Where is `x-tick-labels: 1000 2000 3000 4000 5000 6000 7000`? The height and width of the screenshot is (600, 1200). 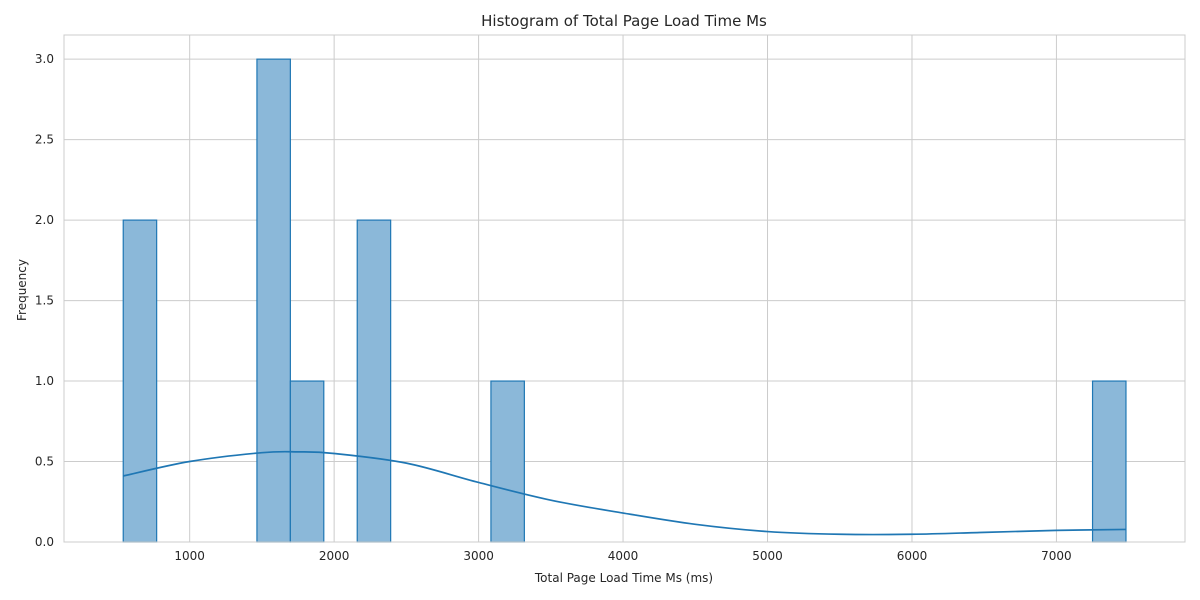
x-tick-labels: 1000 2000 3000 4000 5000 6000 7000 is located at coordinates (622, 556).